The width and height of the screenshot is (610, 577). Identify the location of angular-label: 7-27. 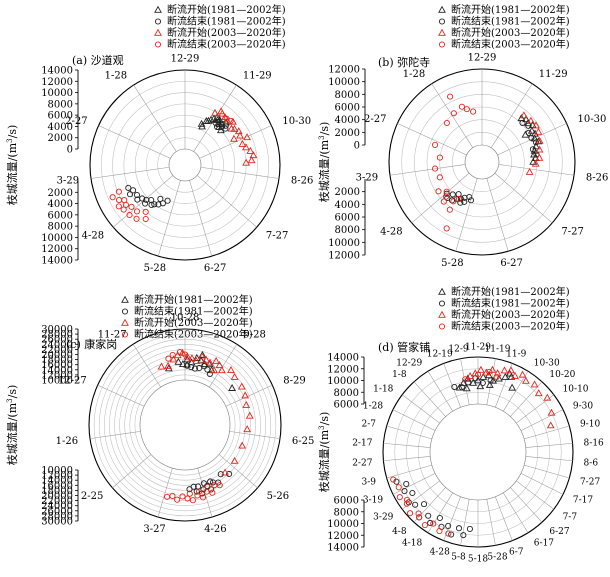
(572, 231).